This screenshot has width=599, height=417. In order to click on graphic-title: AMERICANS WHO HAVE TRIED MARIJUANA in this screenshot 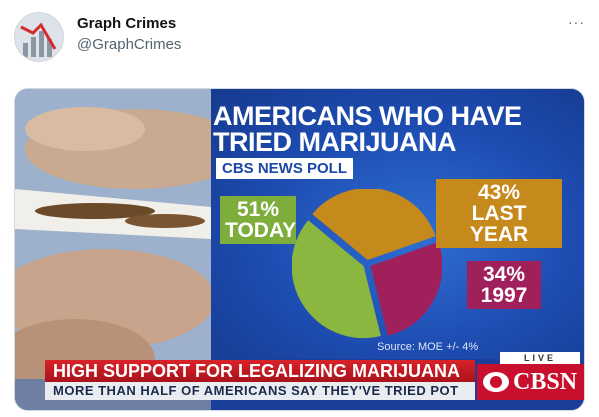, I will do `click(398, 129)`.